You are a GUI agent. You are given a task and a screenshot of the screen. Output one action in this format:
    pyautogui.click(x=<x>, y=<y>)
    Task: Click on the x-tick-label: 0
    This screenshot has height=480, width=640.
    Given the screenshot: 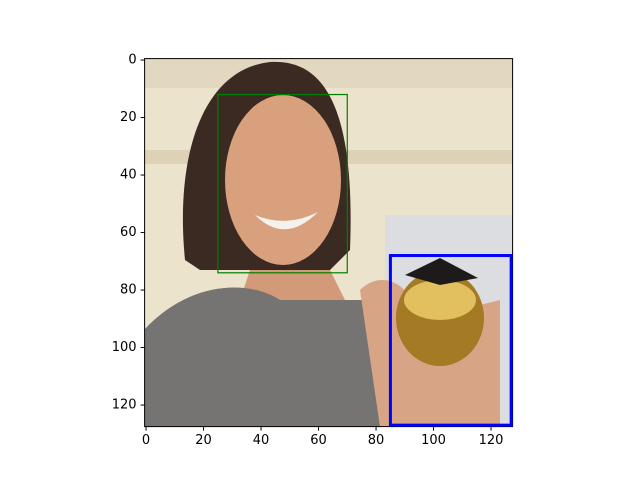 What is the action you would take?
    pyautogui.click(x=146, y=440)
    